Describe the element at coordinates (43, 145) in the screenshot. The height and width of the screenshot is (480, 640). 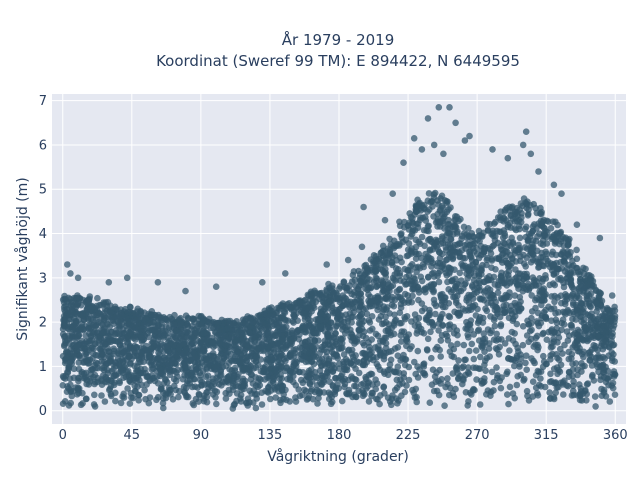
I see `y-tick-label: 6` at that location.